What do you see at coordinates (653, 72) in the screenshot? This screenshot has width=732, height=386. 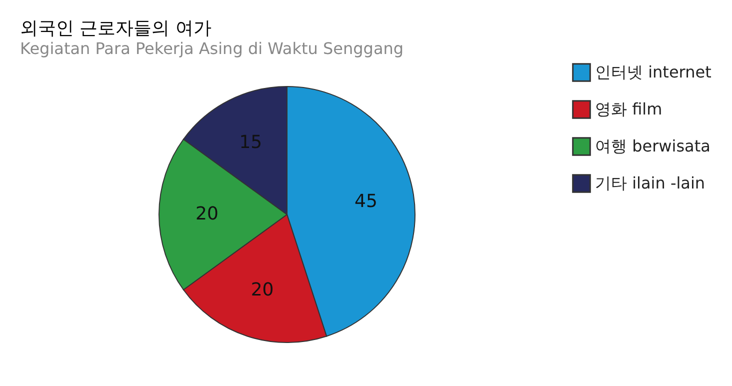 I see `legend-label: 인터넷 internet` at bounding box center [653, 72].